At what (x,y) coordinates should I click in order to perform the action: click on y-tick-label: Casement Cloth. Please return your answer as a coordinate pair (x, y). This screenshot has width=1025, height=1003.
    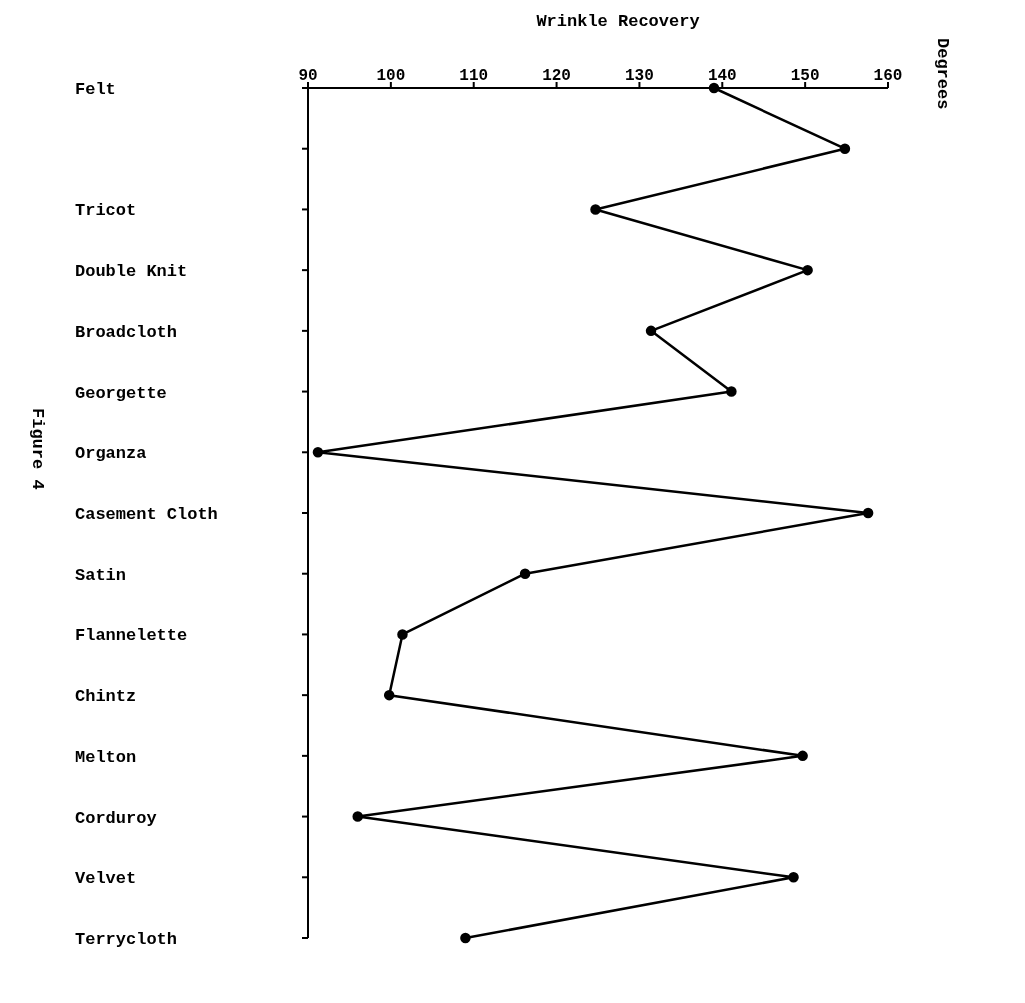
    Looking at the image, I should click on (146, 515).